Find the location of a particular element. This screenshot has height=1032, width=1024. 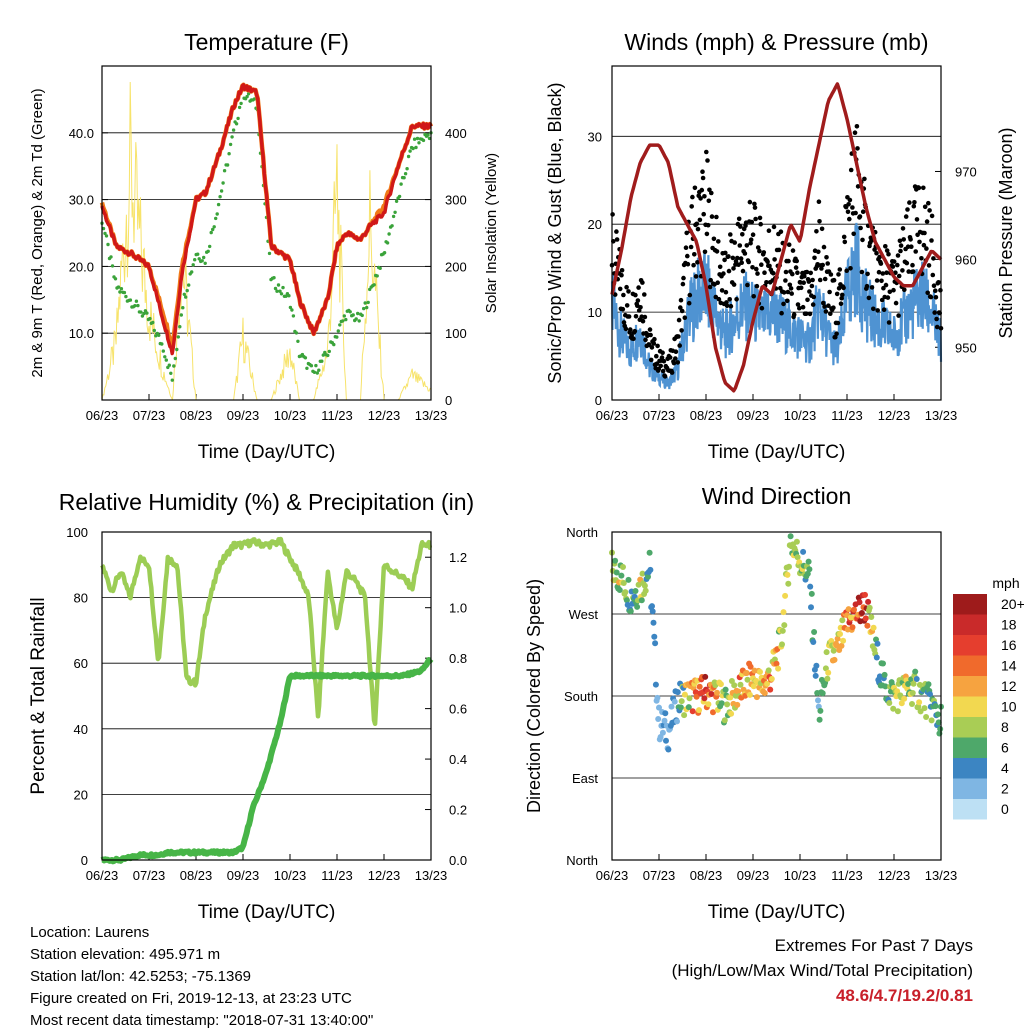

y-tick-label: 30 is located at coordinates (595, 136).